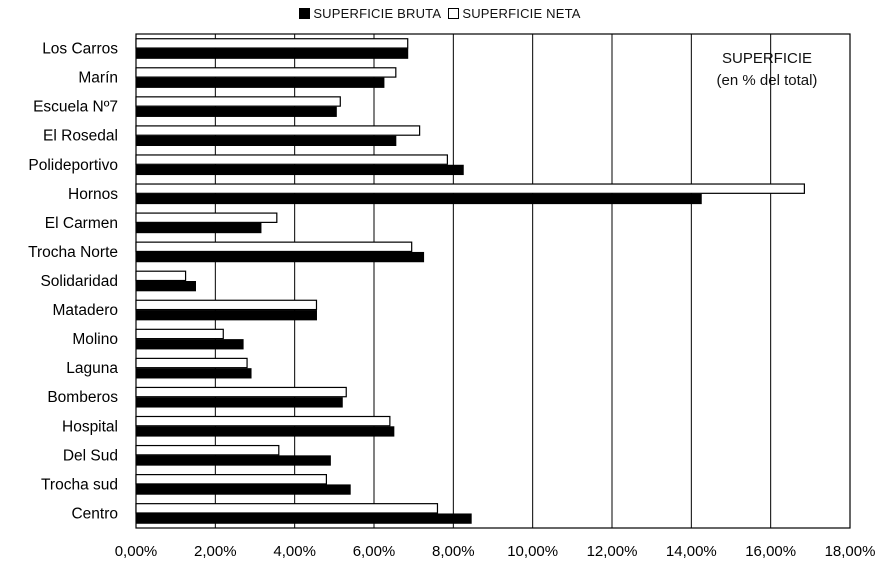  What do you see at coordinates (374, 551) in the screenshot?
I see `x-tick-label: 6,00%` at bounding box center [374, 551].